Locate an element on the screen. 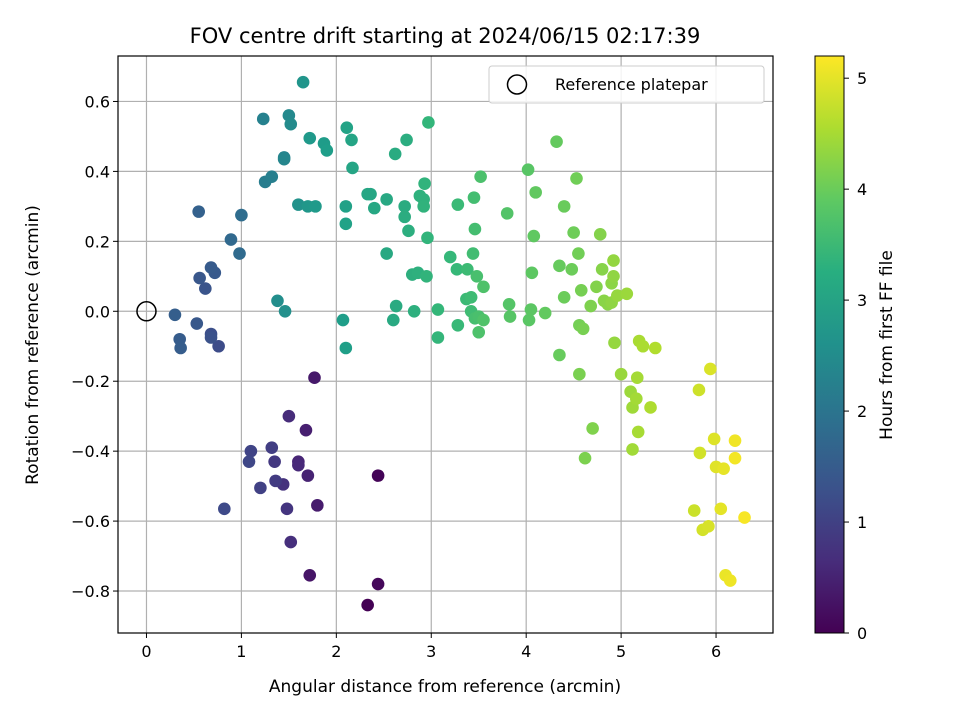 Image resolution: width=960 pixels, height=720 pixels. y-axis-label: Rotation from reference (arcmin) is located at coordinates (33, 345).